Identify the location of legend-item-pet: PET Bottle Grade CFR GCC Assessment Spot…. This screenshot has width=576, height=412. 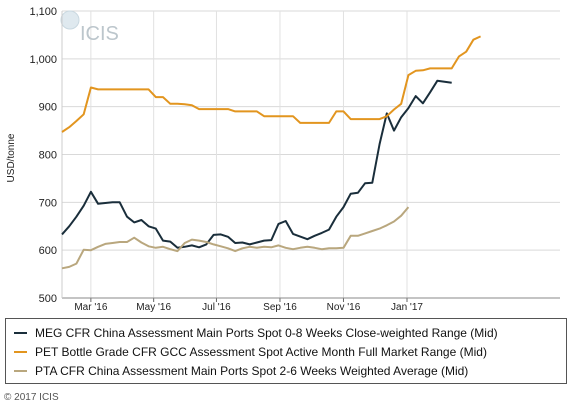
(286, 351).